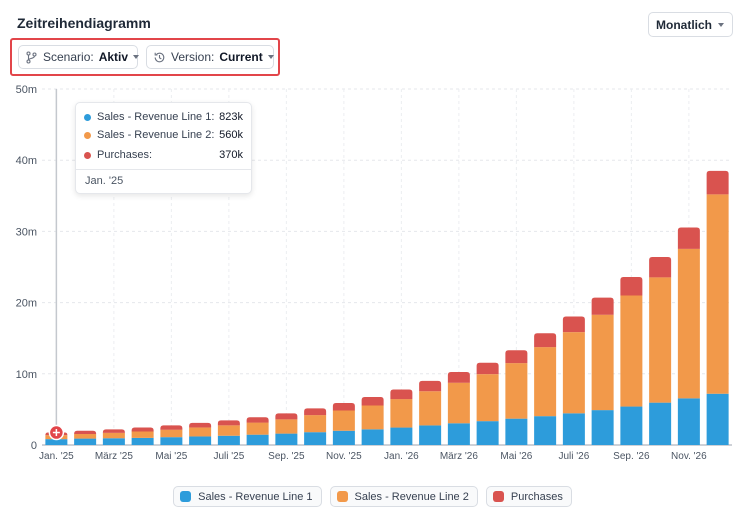 The width and height of the screenshot is (745, 514). What do you see at coordinates (684, 24) in the screenshot?
I see `period-label: Monatlich` at bounding box center [684, 24].